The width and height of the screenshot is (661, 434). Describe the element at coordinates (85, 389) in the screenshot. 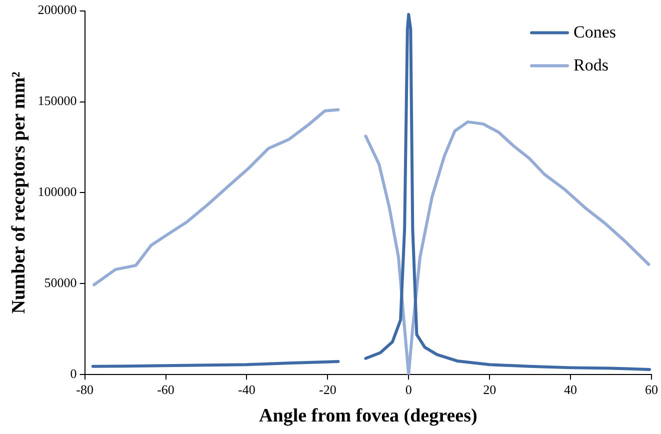

I see `x-tick-label: -80` at that location.